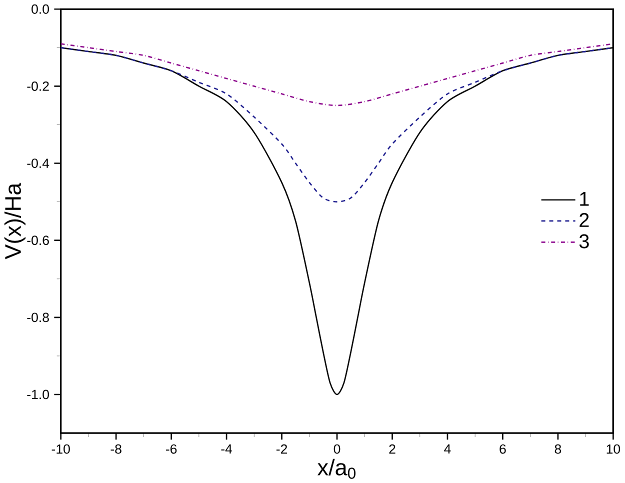 Image resolution: width=625 pixels, height=483 pixels. Describe the element at coordinates (584, 241) in the screenshot. I see `legend-label: 3` at that location.